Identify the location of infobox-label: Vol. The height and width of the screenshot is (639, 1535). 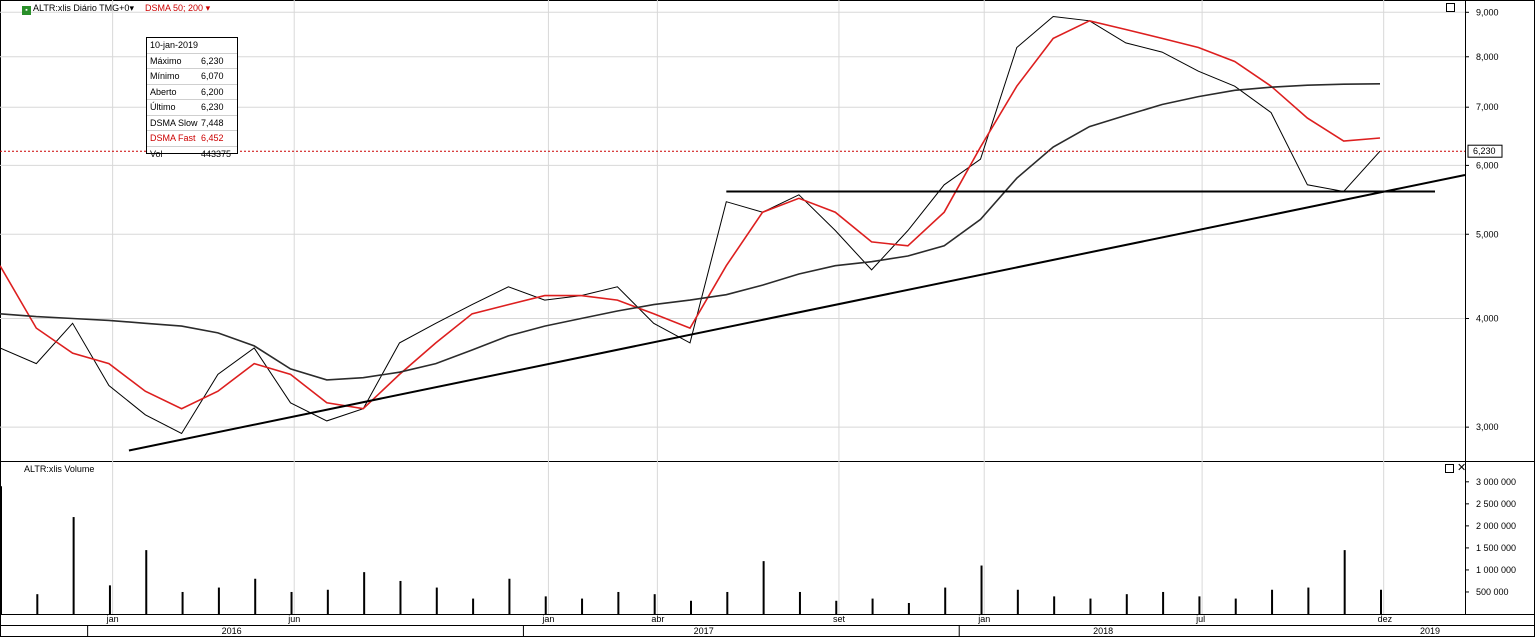
(156, 153).